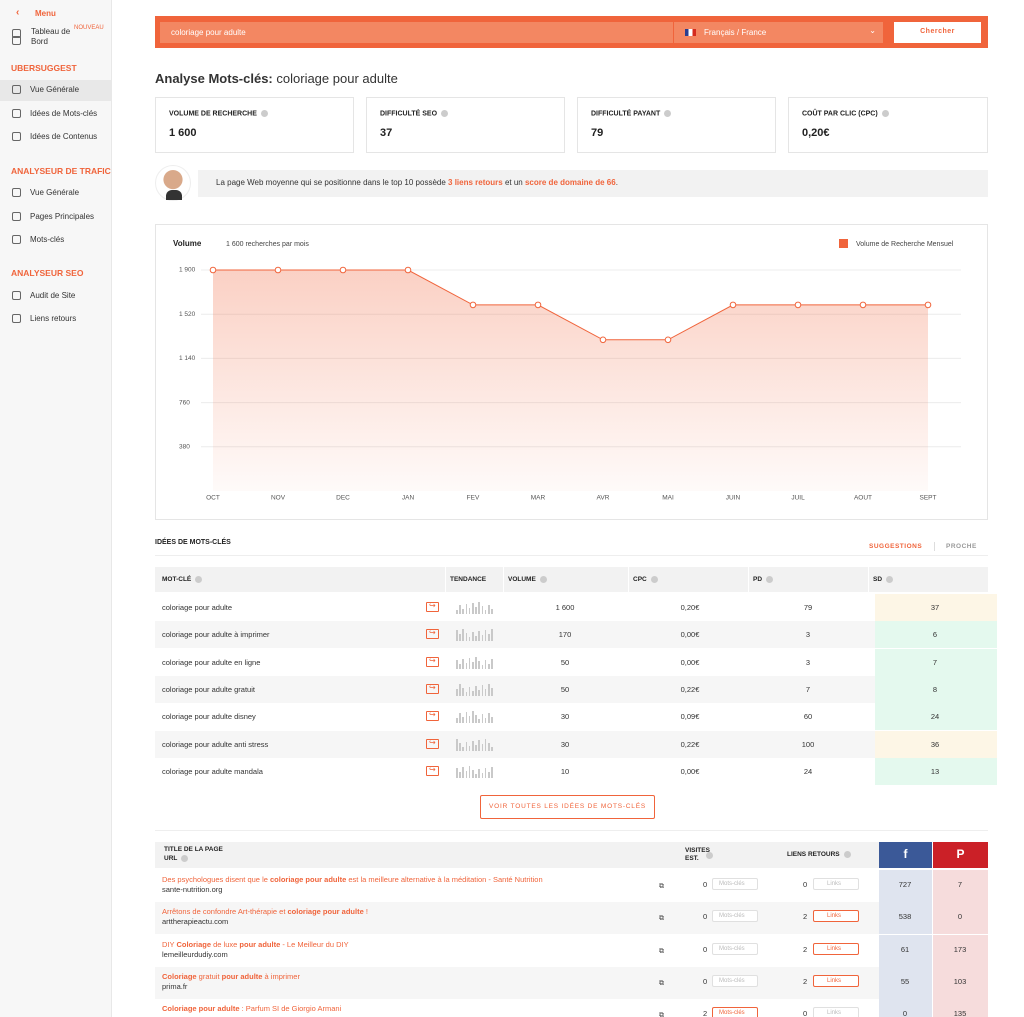 This screenshot has height=1017, width=1024. I want to click on pages-header-bg, so click(517, 855).